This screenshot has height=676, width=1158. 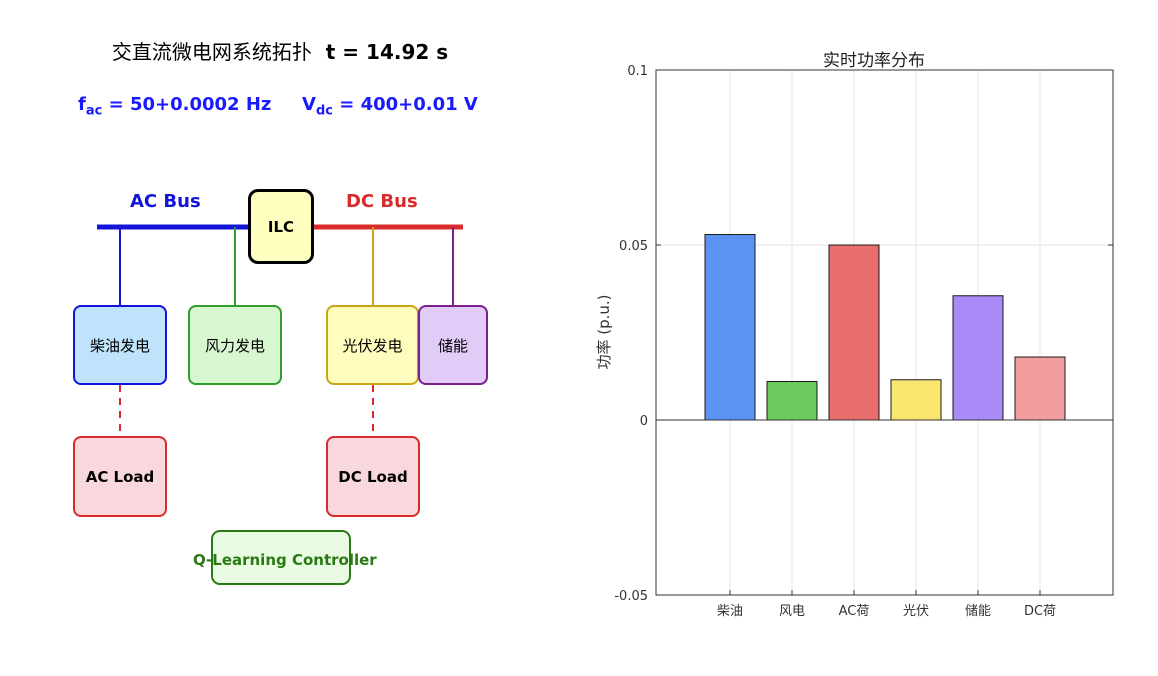 I want to click on chart-title: 实时功率分布, so click(x=874, y=61).